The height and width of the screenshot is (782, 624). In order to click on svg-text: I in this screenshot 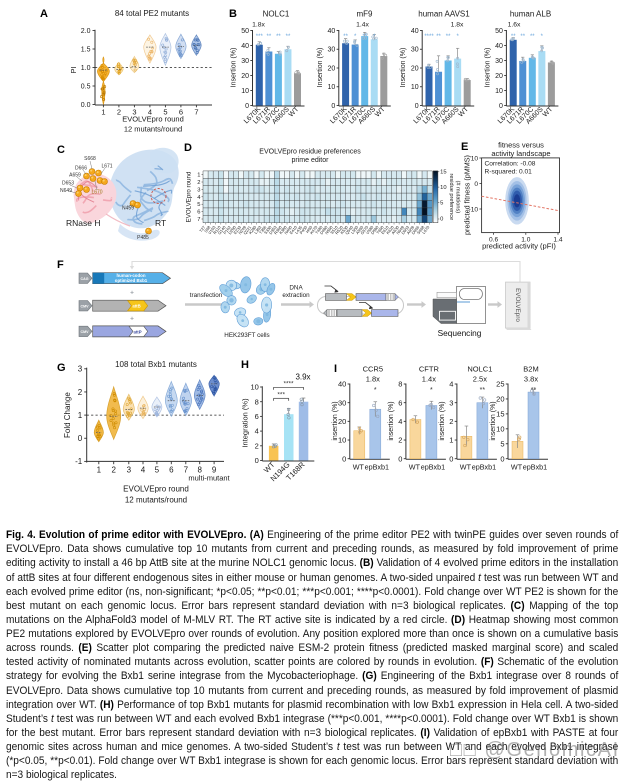, I will do `click(335, 369)`.